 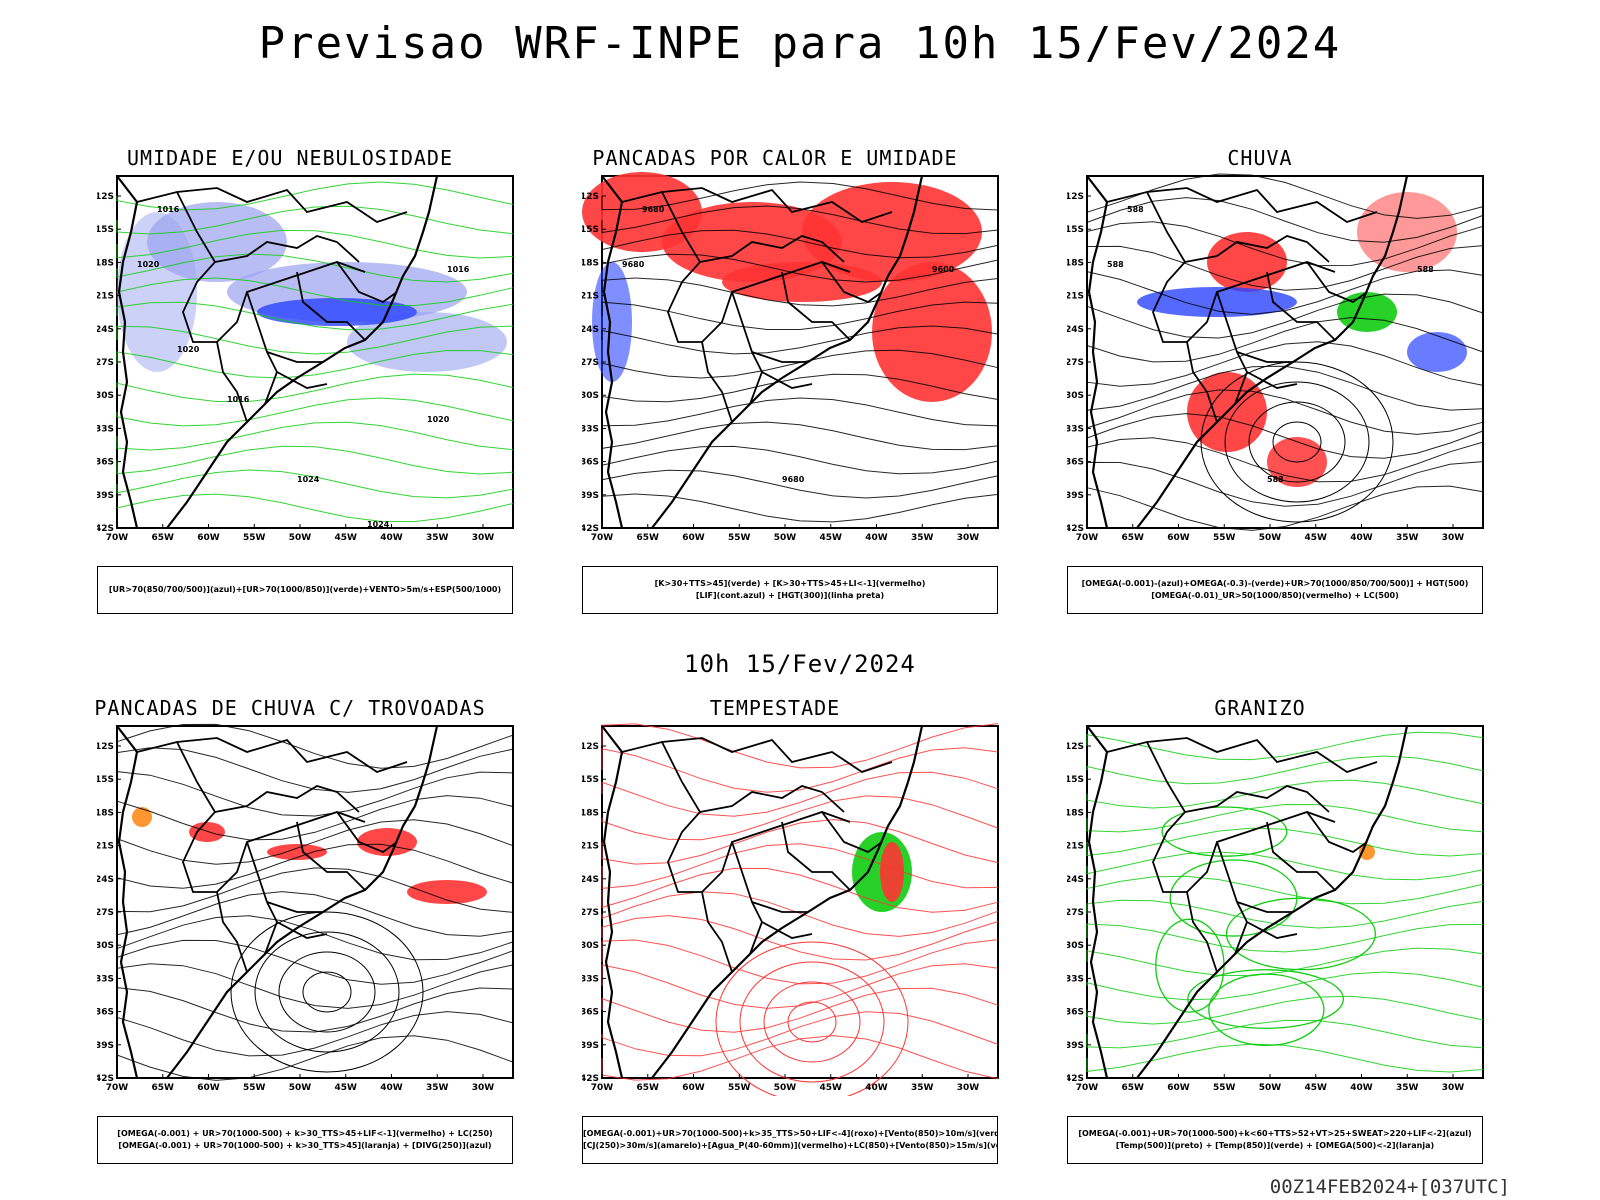 I want to click on contour-label: 9680, so click(x=793, y=479).